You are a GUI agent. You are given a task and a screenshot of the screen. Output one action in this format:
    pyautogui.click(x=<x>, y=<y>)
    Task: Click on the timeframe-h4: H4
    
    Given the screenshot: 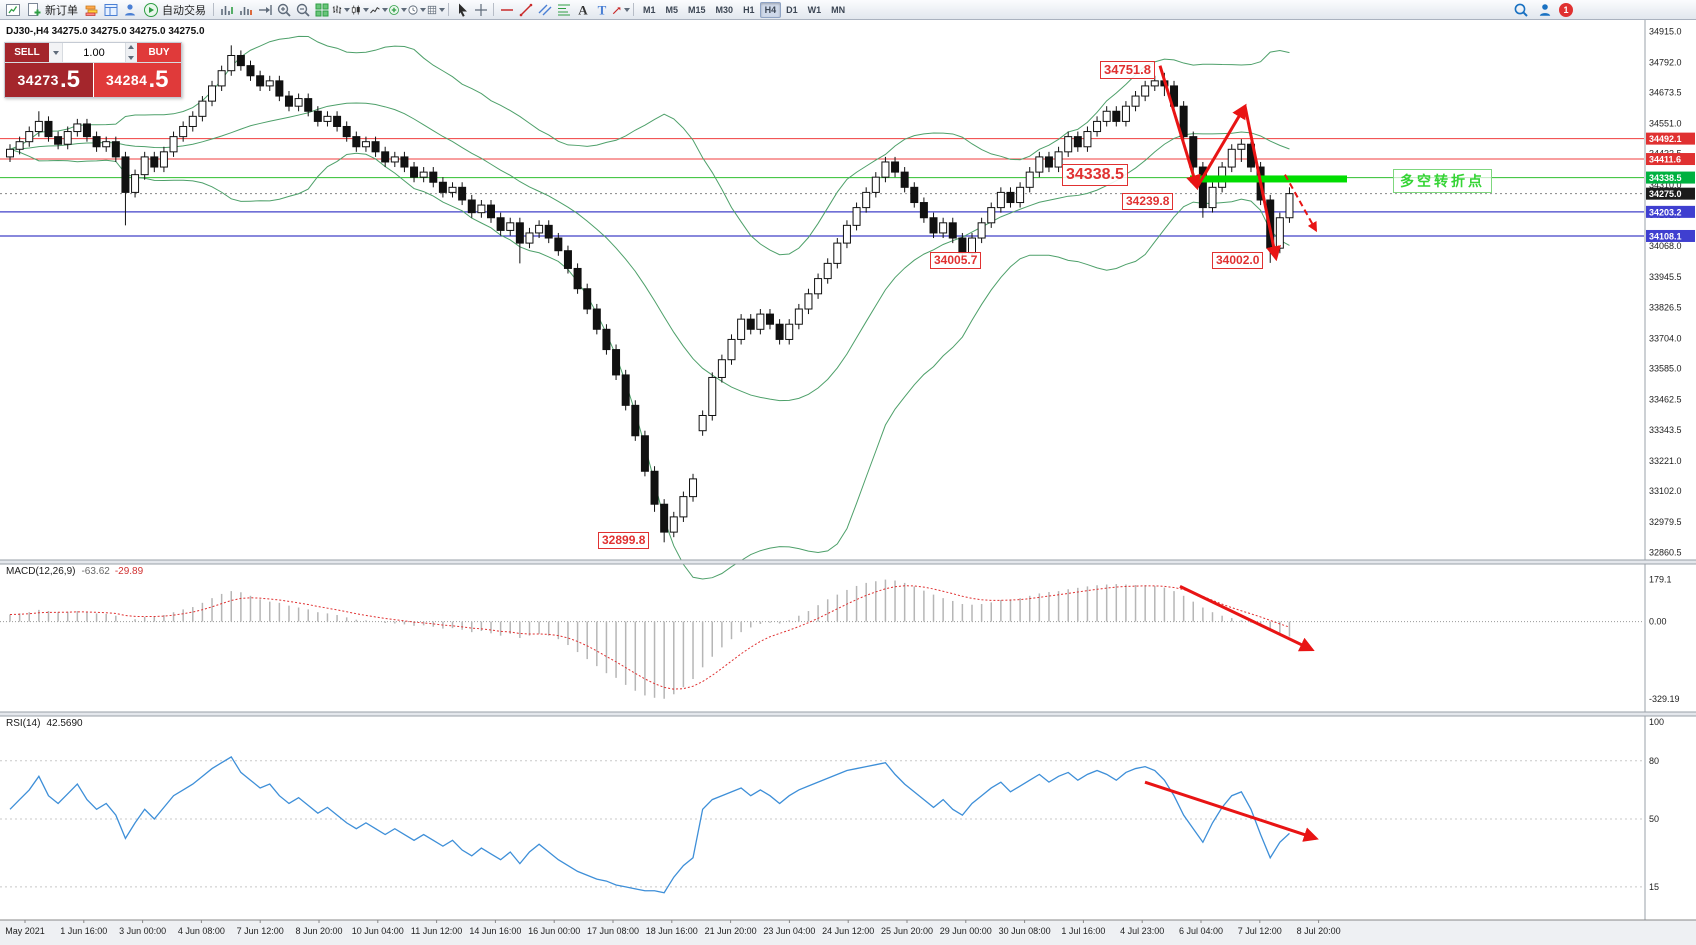 What is the action you would take?
    pyautogui.click(x=770, y=9)
    